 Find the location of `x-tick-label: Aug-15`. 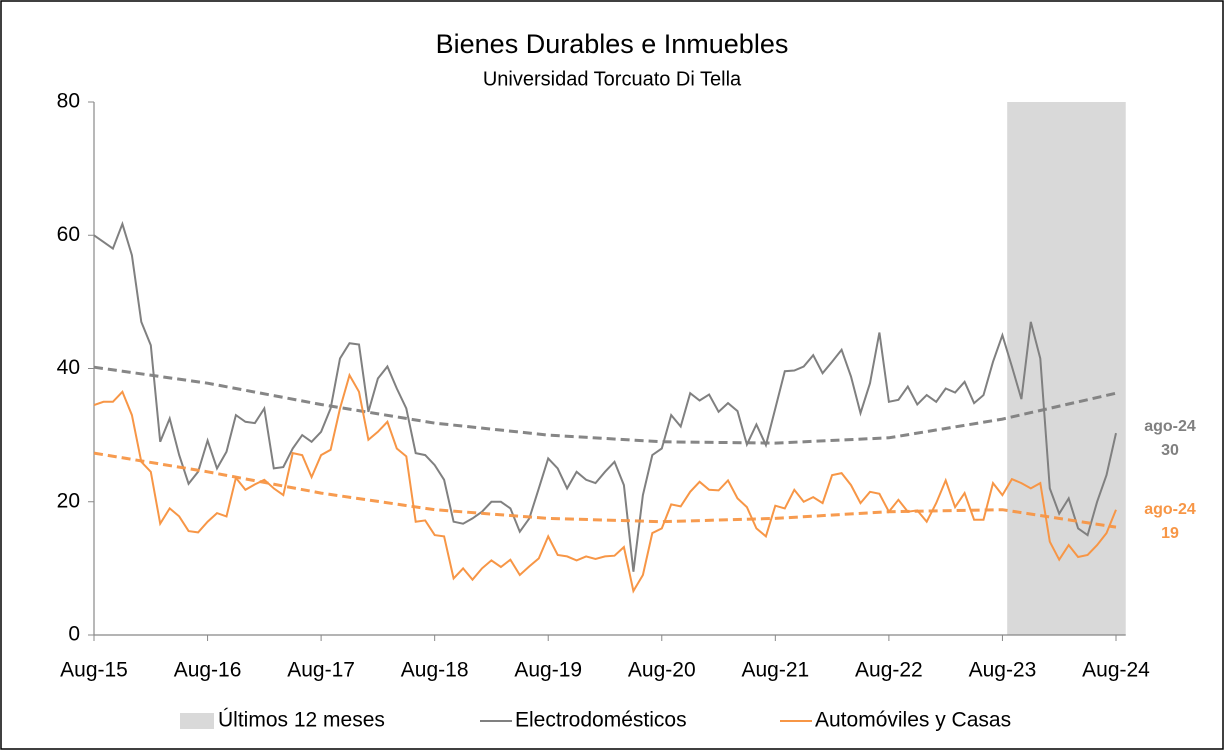

x-tick-label: Aug-15 is located at coordinates (94, 670).